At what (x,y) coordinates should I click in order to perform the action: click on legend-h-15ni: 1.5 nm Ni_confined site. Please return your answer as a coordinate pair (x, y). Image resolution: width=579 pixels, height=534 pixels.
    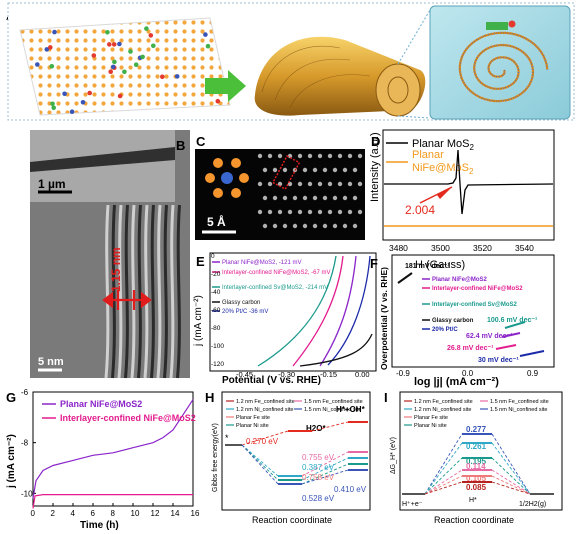
    Looking at the image, I should click on (332, 410).